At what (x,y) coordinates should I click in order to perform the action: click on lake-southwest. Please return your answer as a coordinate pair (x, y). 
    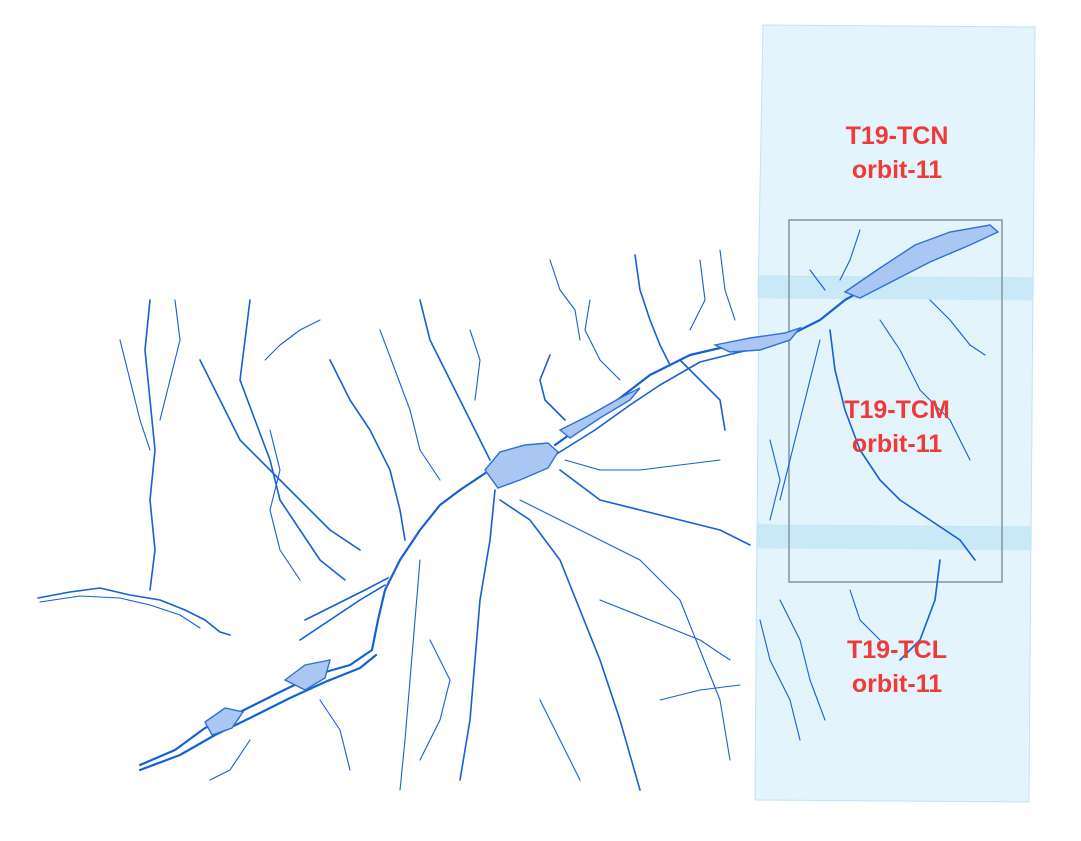
    Looking at the image, I should click on (307, 675).